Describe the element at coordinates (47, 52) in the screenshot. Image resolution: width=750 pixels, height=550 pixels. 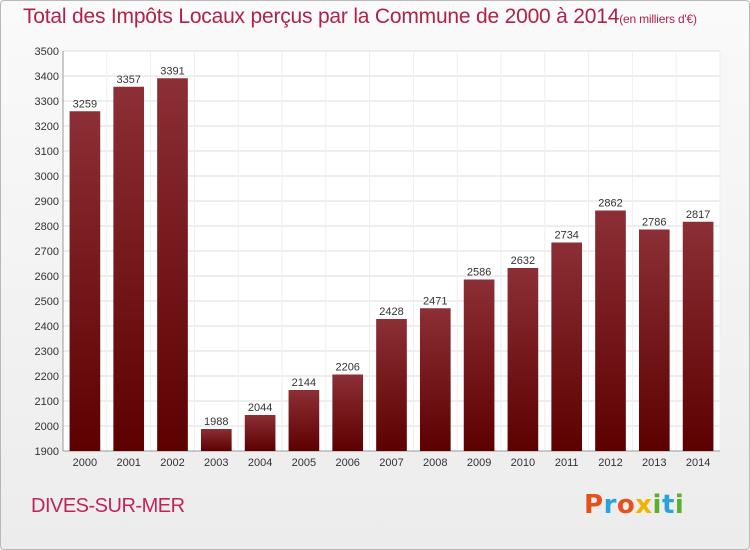
I see `y-tick-label: 3500` at that location.